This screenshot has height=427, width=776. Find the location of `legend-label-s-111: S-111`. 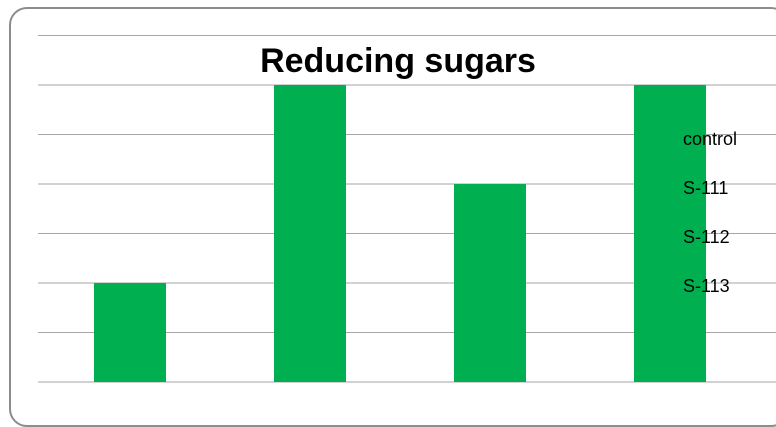

legend-label-s-111: S-111 is located at coordinates (705, 188).